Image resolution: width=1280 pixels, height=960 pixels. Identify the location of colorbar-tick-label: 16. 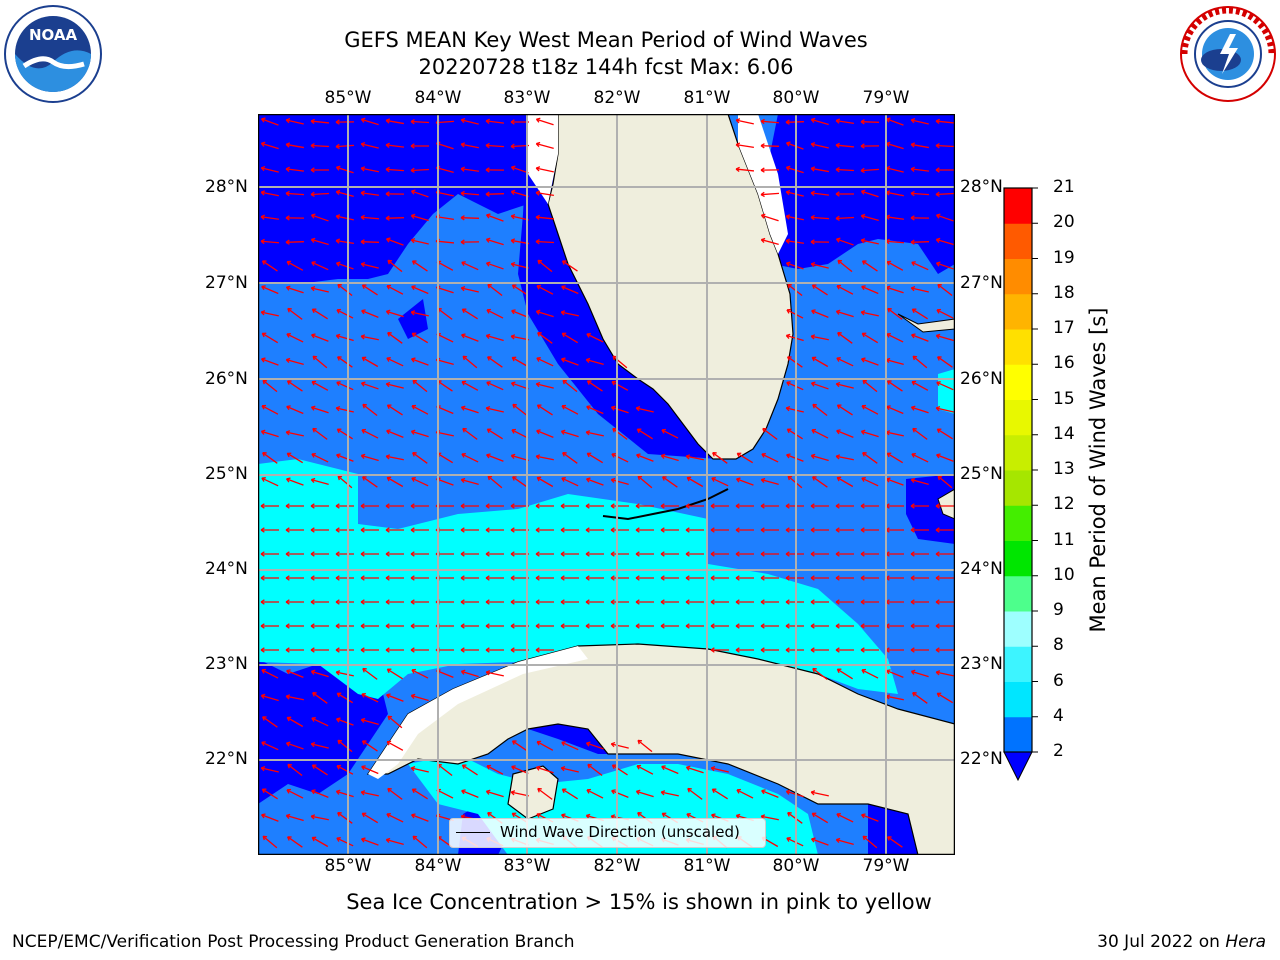
(1064, 363).